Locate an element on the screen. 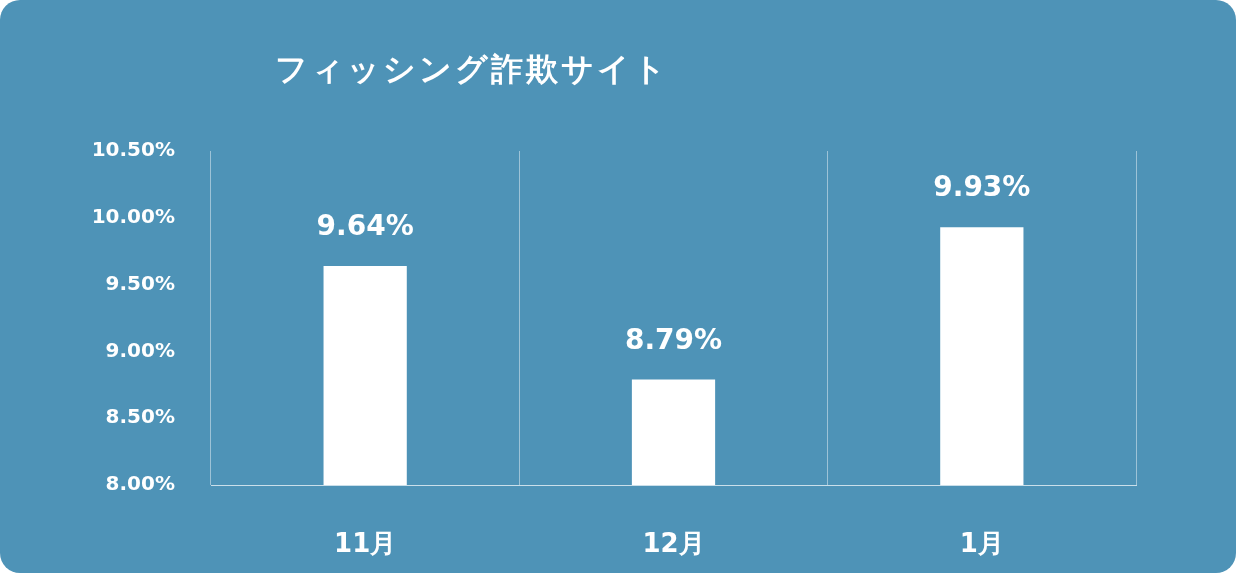  data-label: 9.64% is located at coordinates (365, 226).